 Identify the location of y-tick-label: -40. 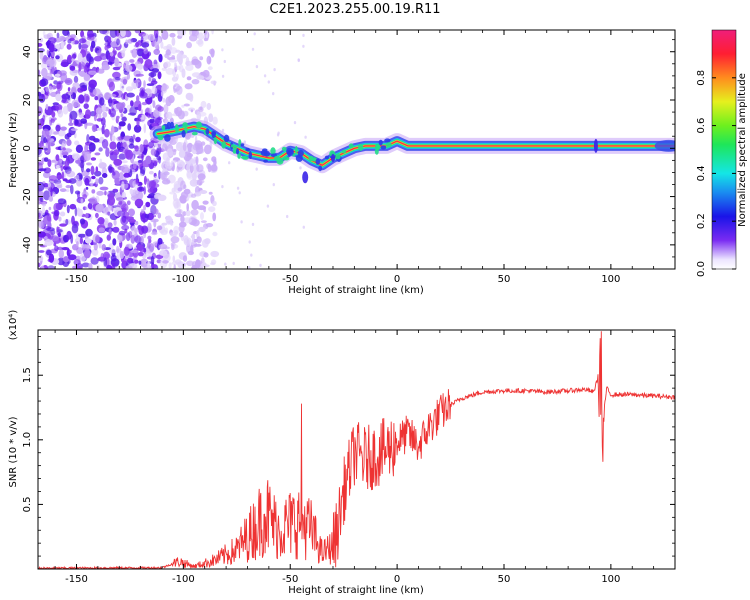
(27, 245).